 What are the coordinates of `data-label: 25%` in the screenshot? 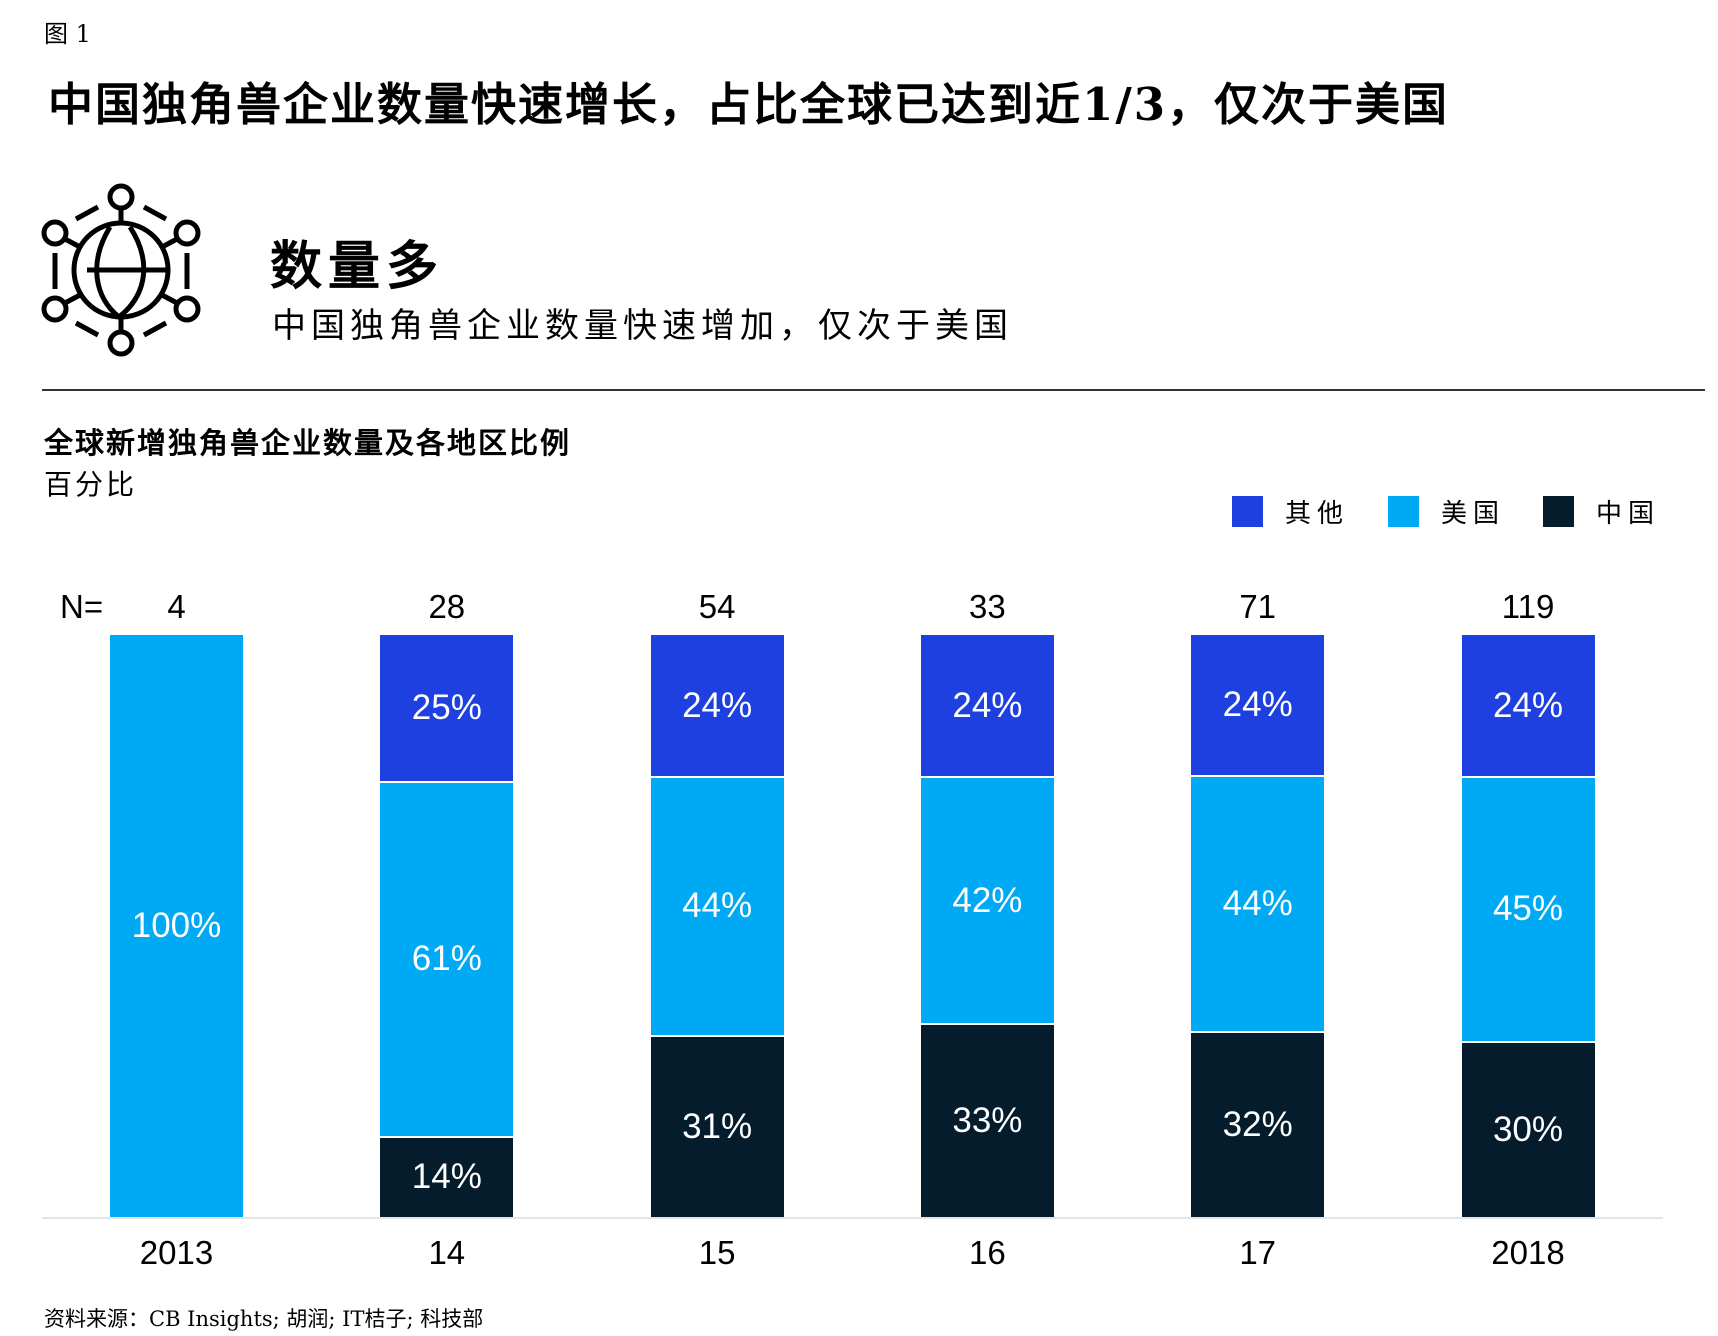 It's located at (446, 707).